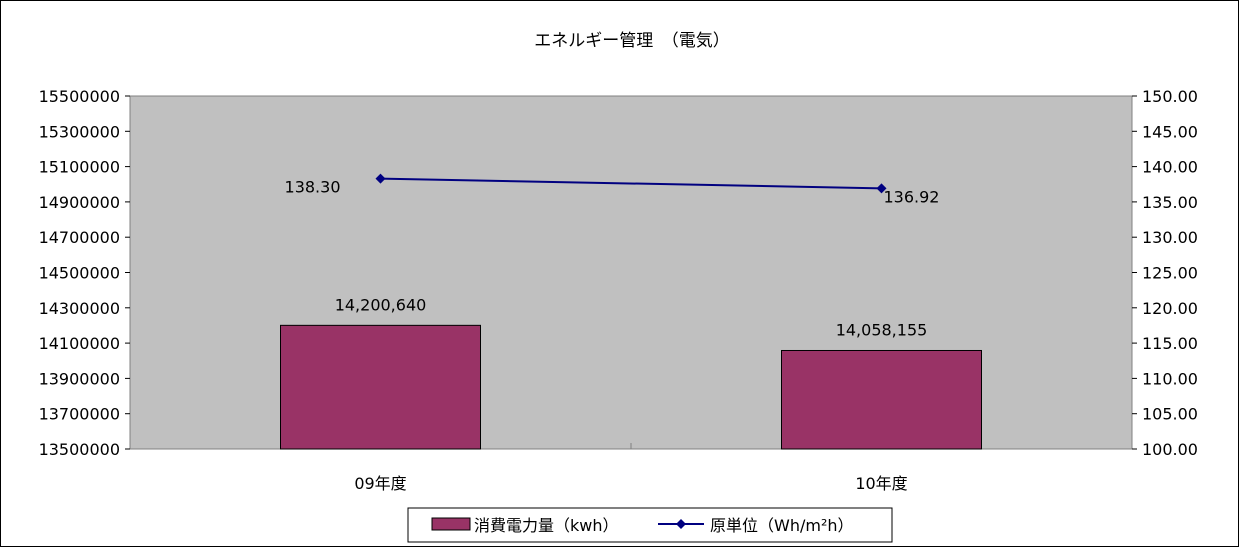 The height and width of the screenshot is (551, 1239). I want to click on right-tick-label: 135.00, so click(1170, 202).